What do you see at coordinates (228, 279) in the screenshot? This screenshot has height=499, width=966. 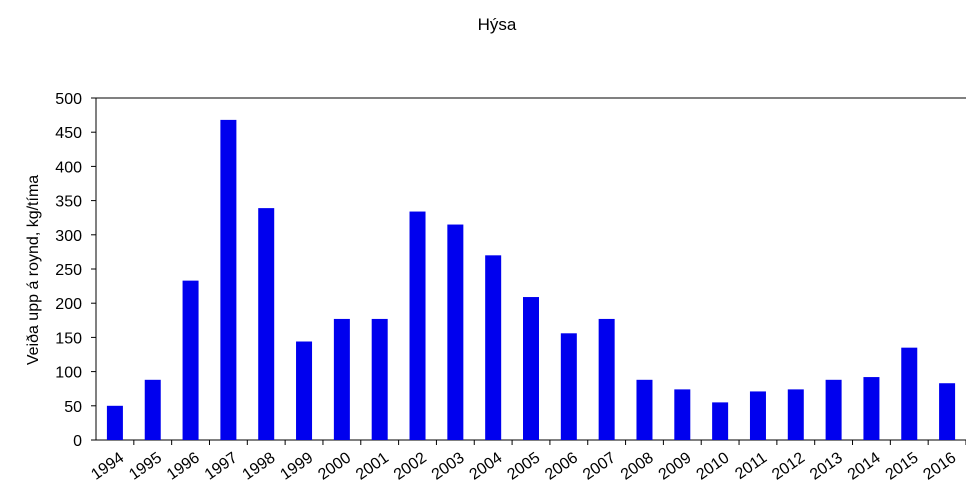 I see `bar-1997` at bounding box center [228, 279].